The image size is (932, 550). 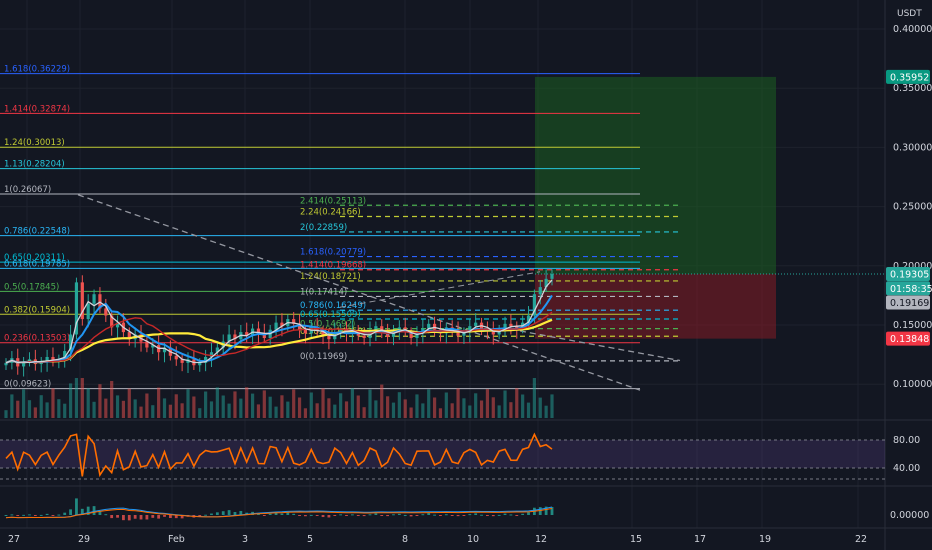 I want to click on rsi-pane, so click(x=442, y=456).